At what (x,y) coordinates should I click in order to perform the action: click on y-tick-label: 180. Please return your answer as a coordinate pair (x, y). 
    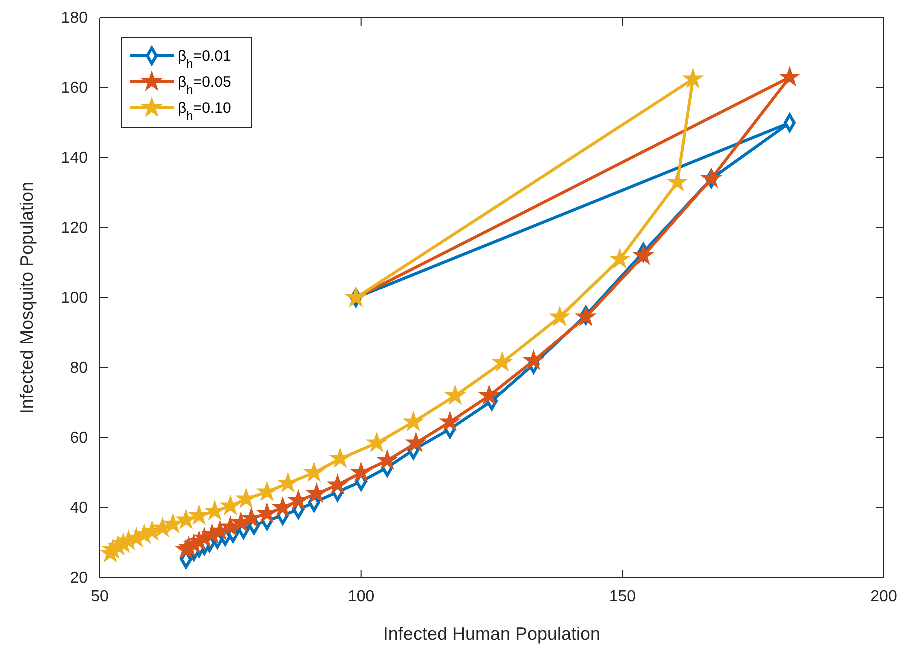
    Looking at the image, I should click on (74, 19).